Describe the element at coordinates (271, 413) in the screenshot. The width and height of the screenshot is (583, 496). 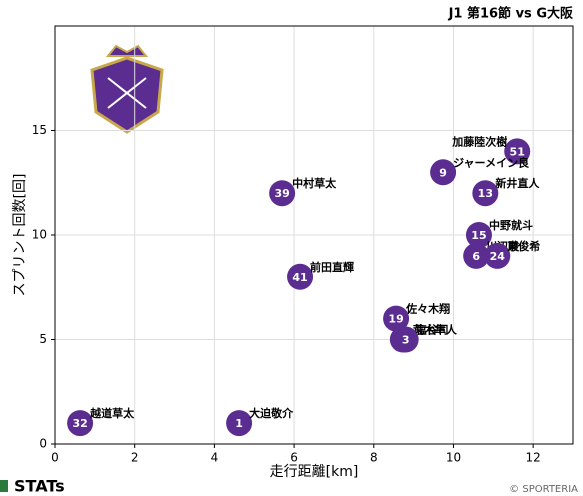
I see `point-name: 大迫敬介` at that location.